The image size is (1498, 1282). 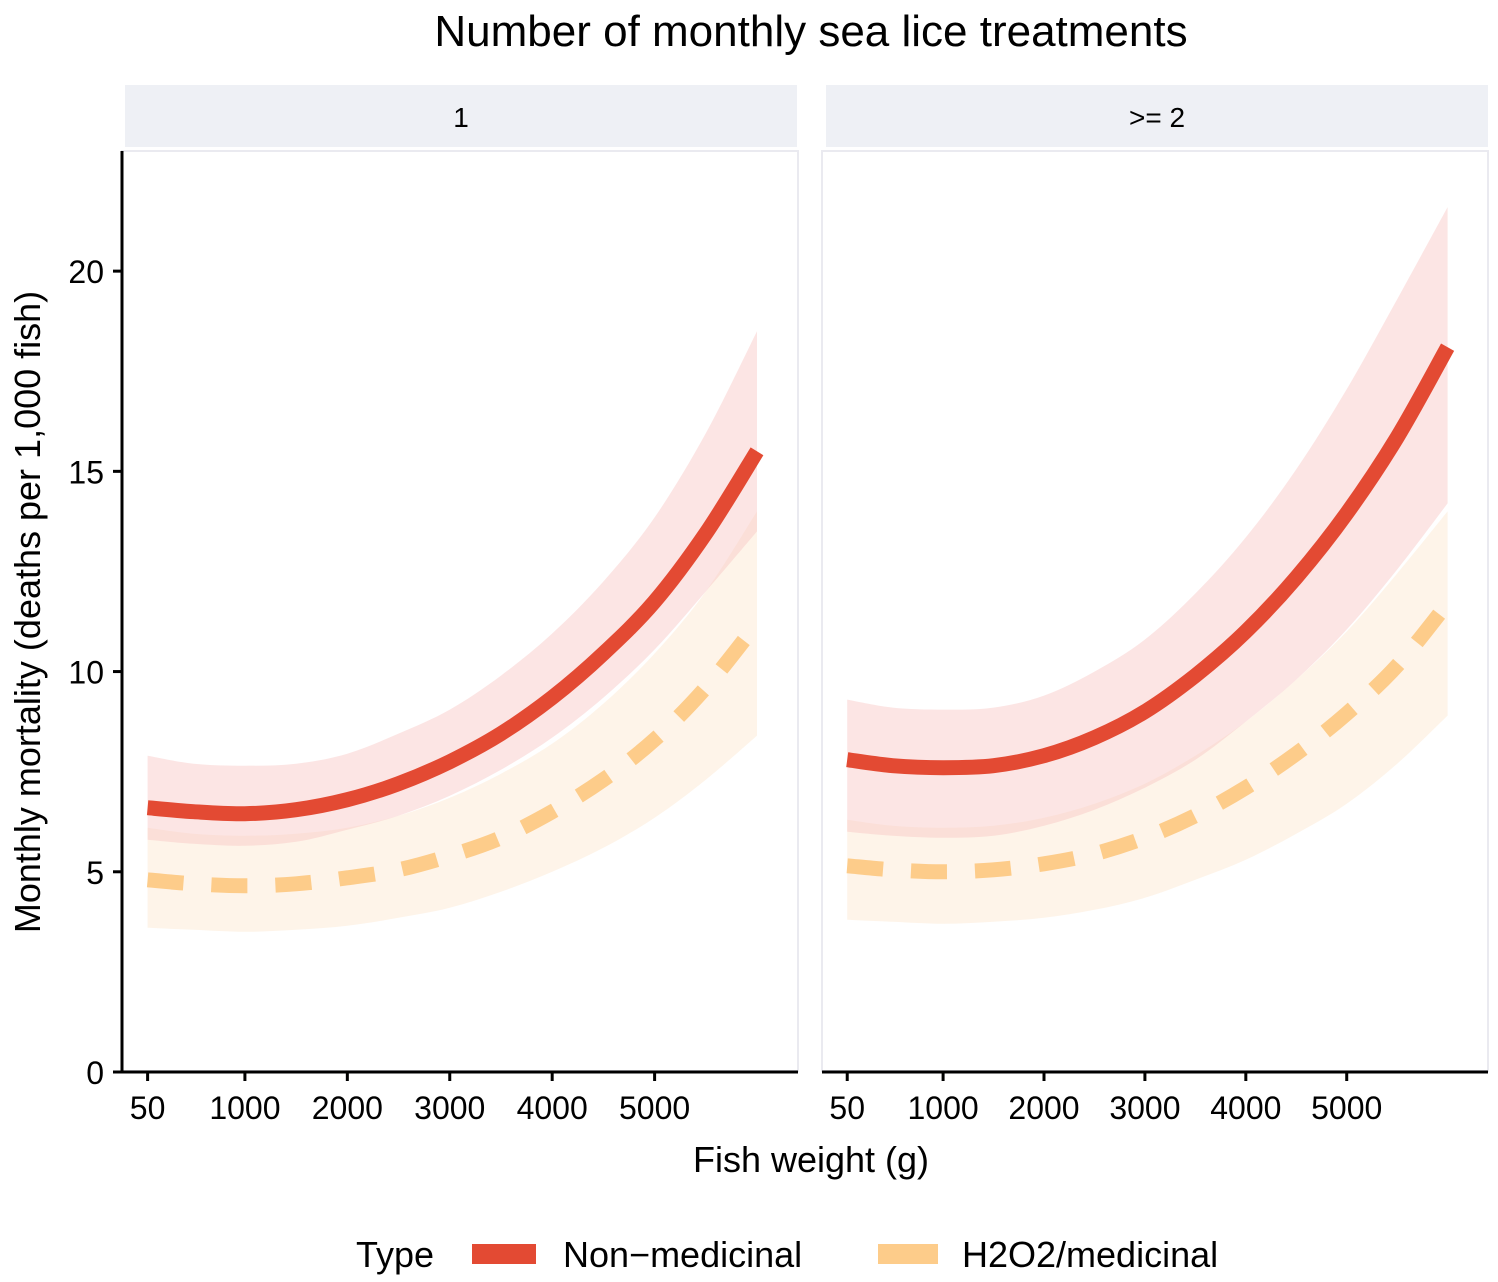 What do you see at coordinates (908, 1254) in the screenshot?
I see `legend-swatch-h2o2-medicinal` at bounding box center [908, 1254].